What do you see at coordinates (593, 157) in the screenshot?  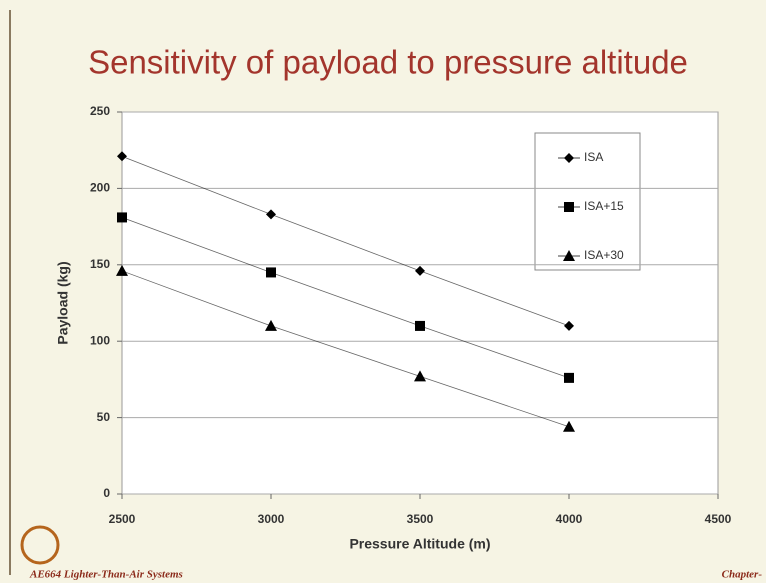 I see `legend-label: ISA` at bounding box center [593, 157].